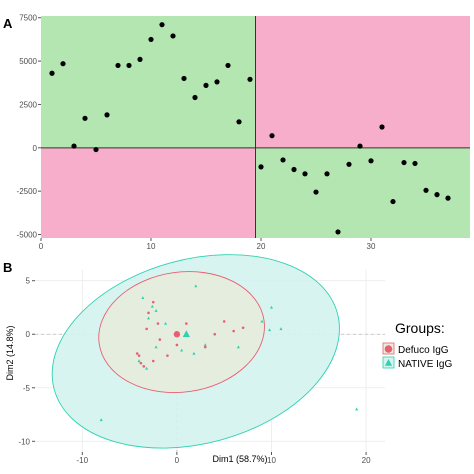 Image resolution: width=474 pixels, height=474 pixels. I want to click on x-tick-label: -10, so click(83, 460).